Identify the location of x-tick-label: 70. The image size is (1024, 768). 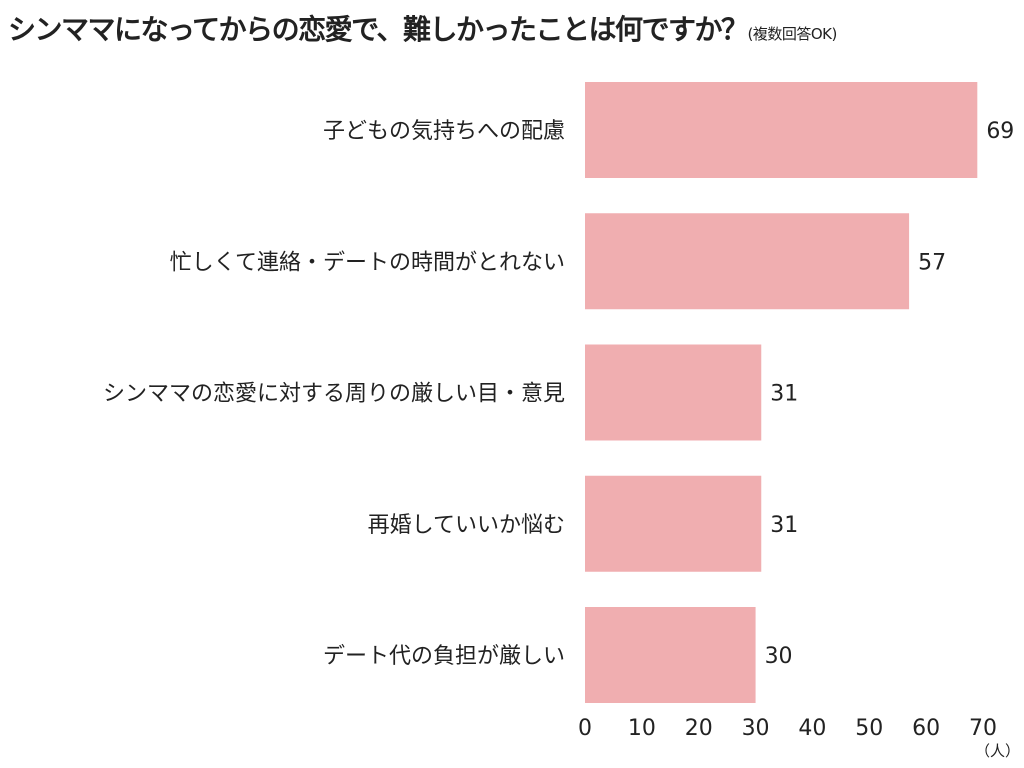
(983, 728).